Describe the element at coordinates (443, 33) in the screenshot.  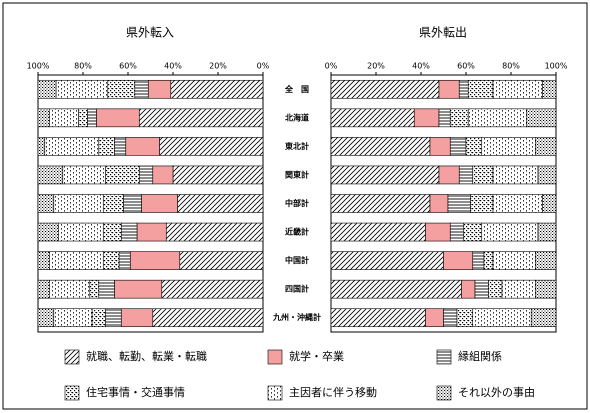
I see `chart-title: 県外転出` at that location.